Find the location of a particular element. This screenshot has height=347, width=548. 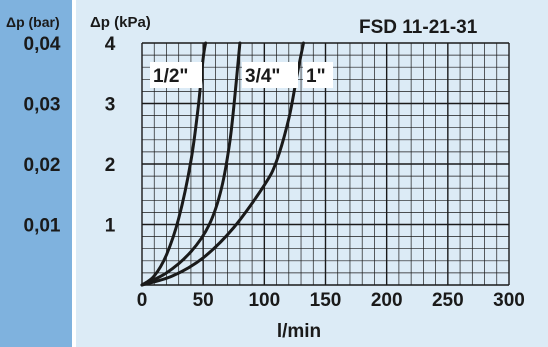

chart-title: FSD 11-21-31 is located at coordinates (418, 27).